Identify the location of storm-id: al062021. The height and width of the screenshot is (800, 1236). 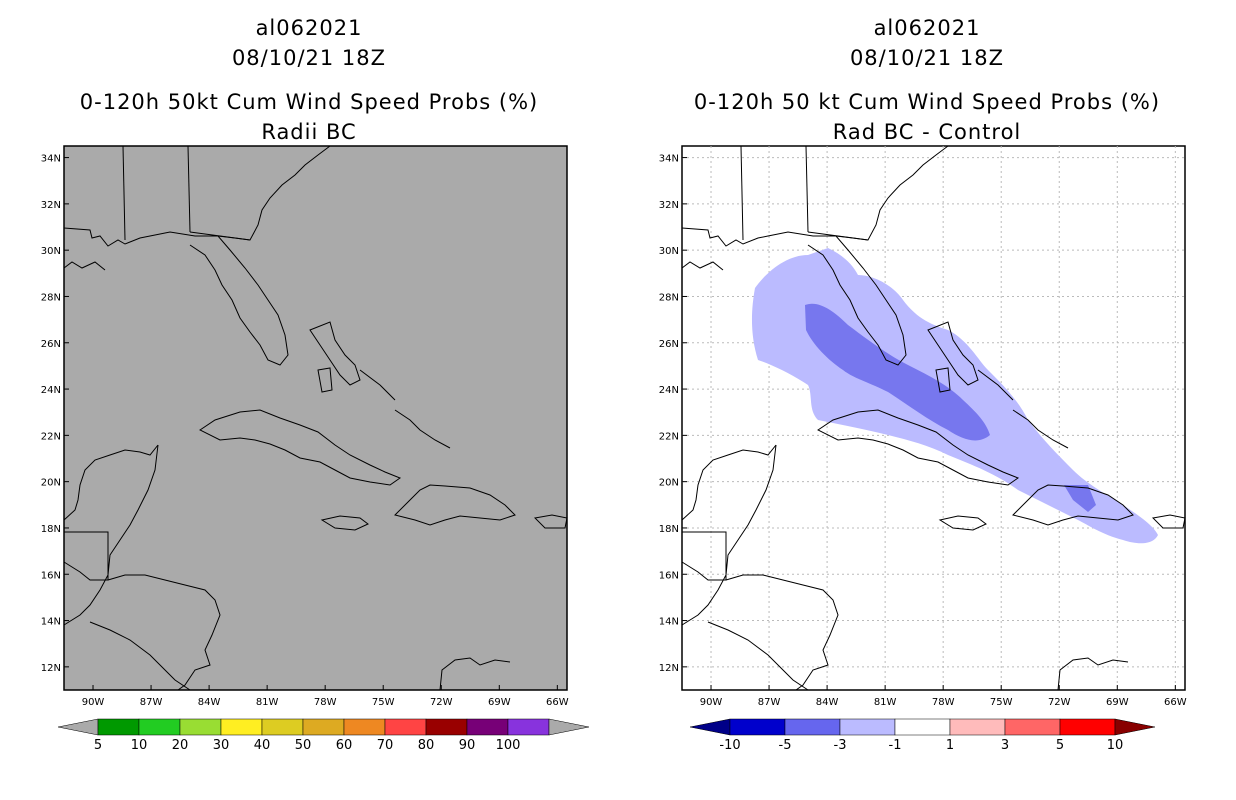
(309, 28).